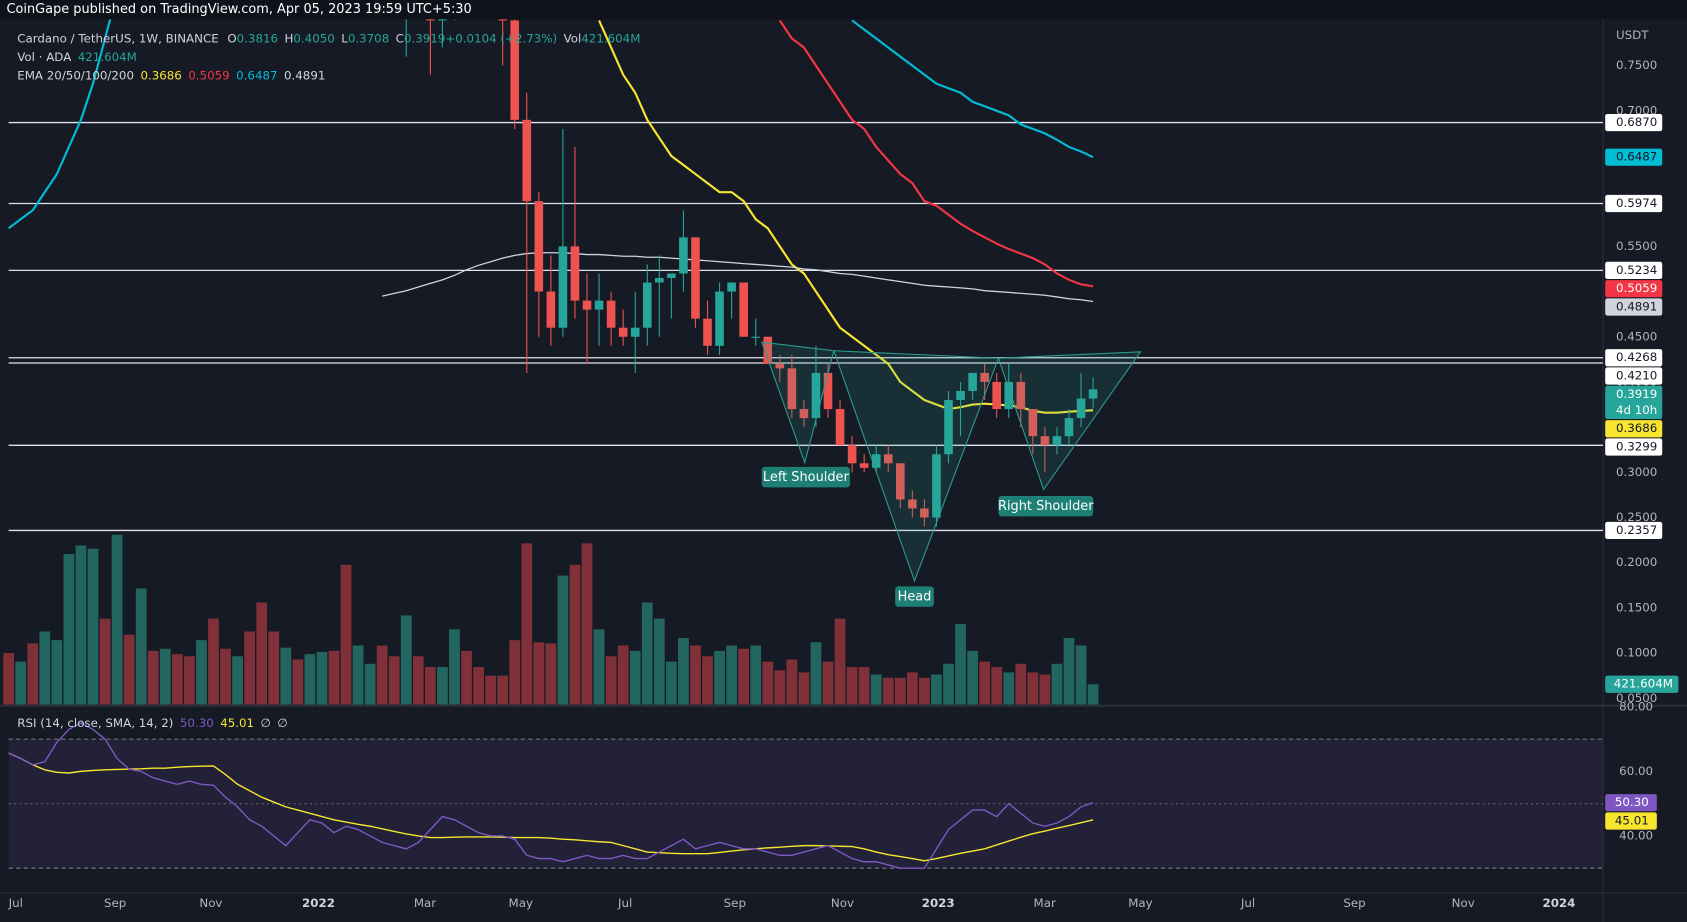 The image size is (1687, 922). Describe the element at coordinates (313, 38) in the screenshot. I see `legend-value: 0.4050` at that location.